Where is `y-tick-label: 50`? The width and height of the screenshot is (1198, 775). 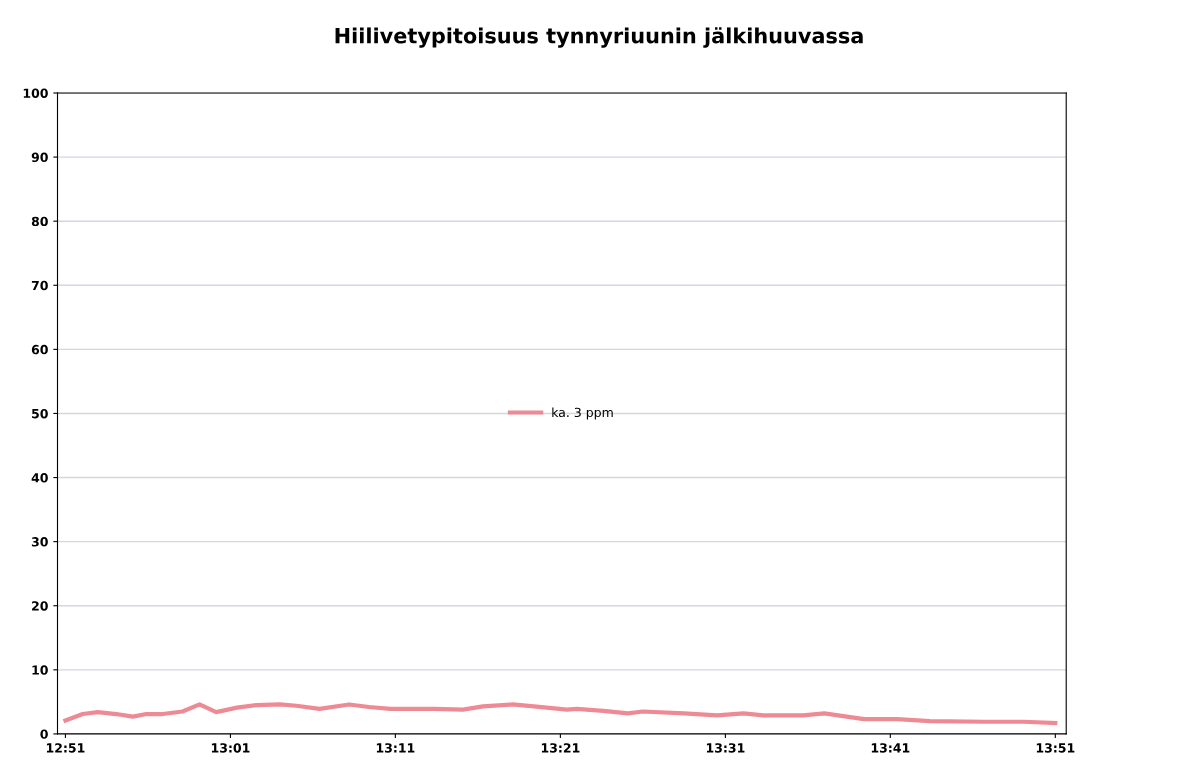 y-tick-label: 50 is located at coordinates (40, 413).